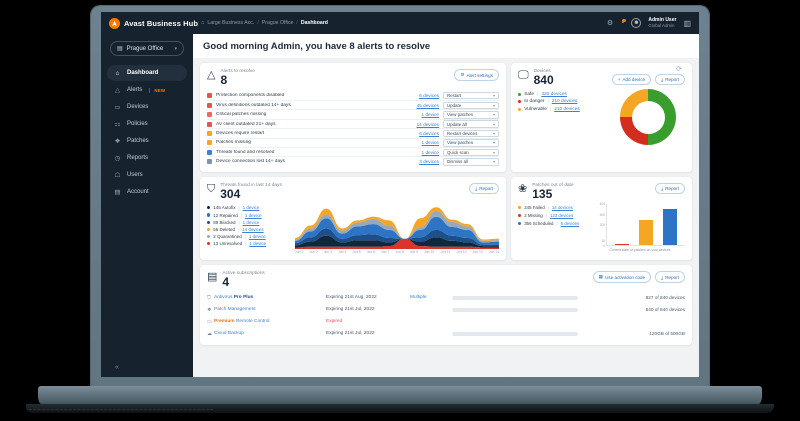 Image resolution: width=800 pixels, height=421 pixels. What do you see at coordinates (631, 79) in the screenshot?
I see `add-device-button: + Add device` at bounding box center [631, 79].